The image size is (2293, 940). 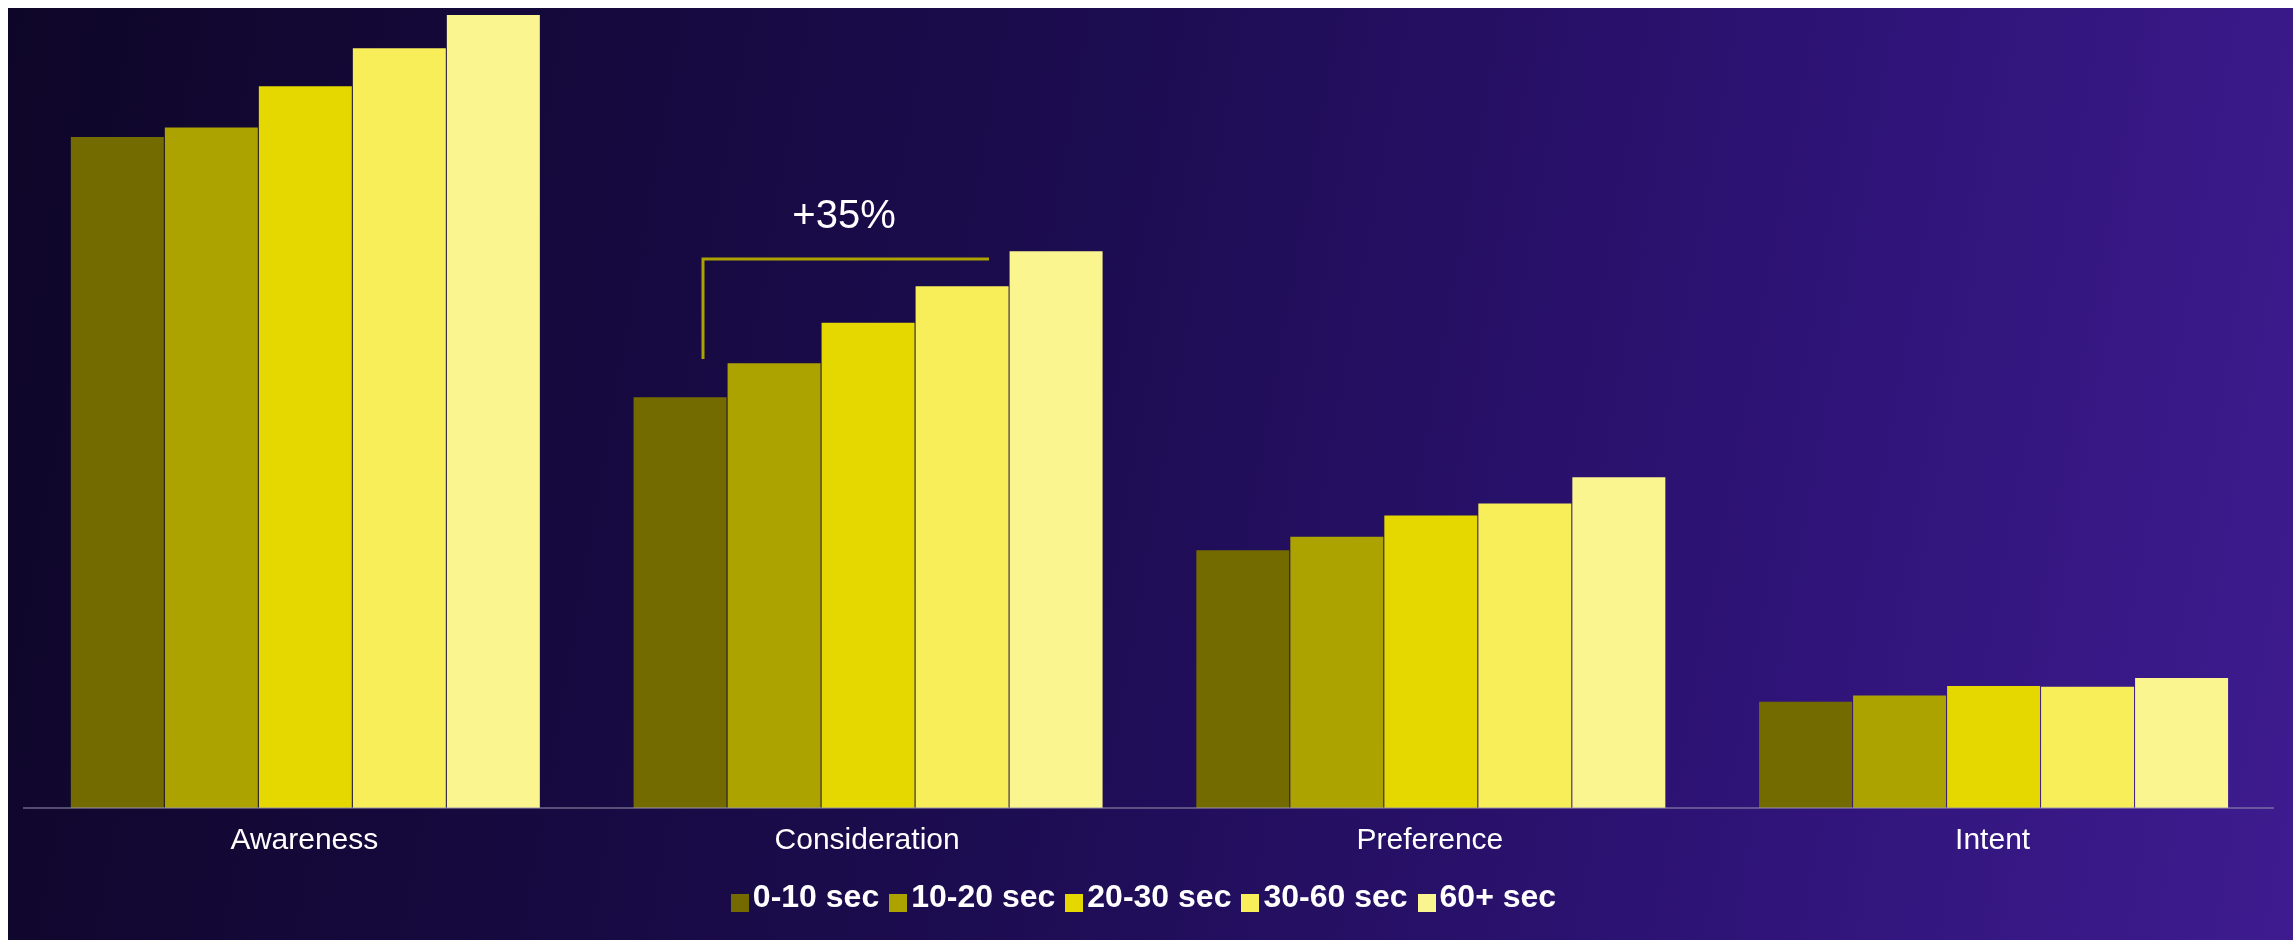 I want to click on legend-label: 30-60 sec, so click(x=1335, y=896).